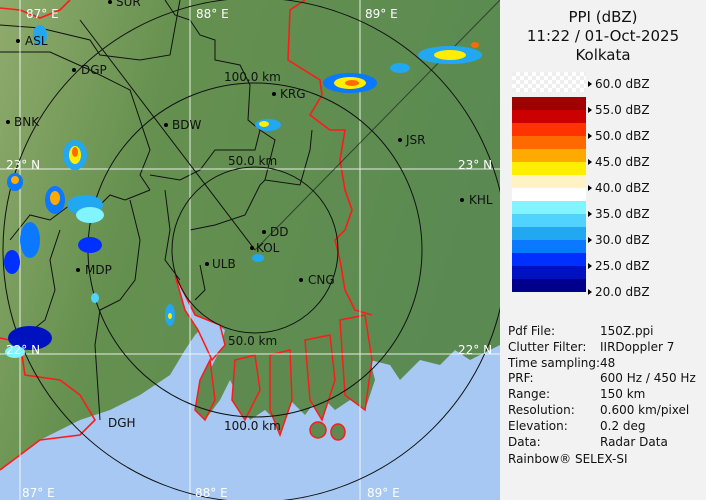 The height and width of the screenshot is (500, 706). Describe the element at coordinates (532, 331) in the screenshot. I see `info-key: Pdf File:` at that location.